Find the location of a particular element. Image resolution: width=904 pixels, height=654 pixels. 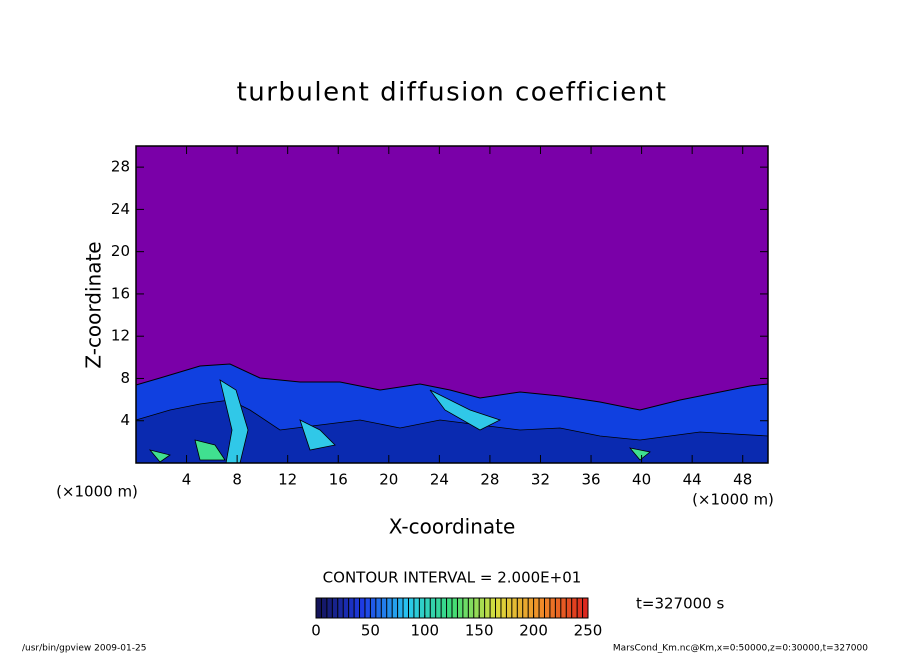

colorbar-tick-label: 200 is located at coordinates (533, 631).